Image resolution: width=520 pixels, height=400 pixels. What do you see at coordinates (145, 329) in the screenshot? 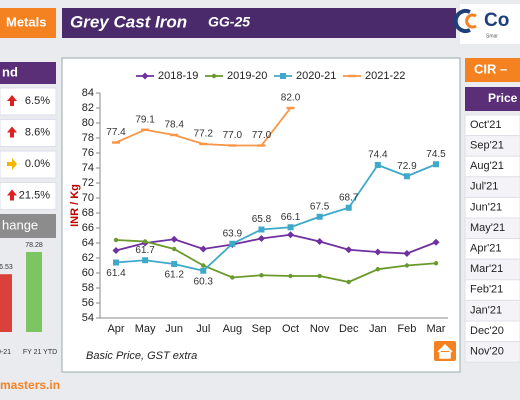
I see `x-tick-label: May` at bounding box center [145, 329].